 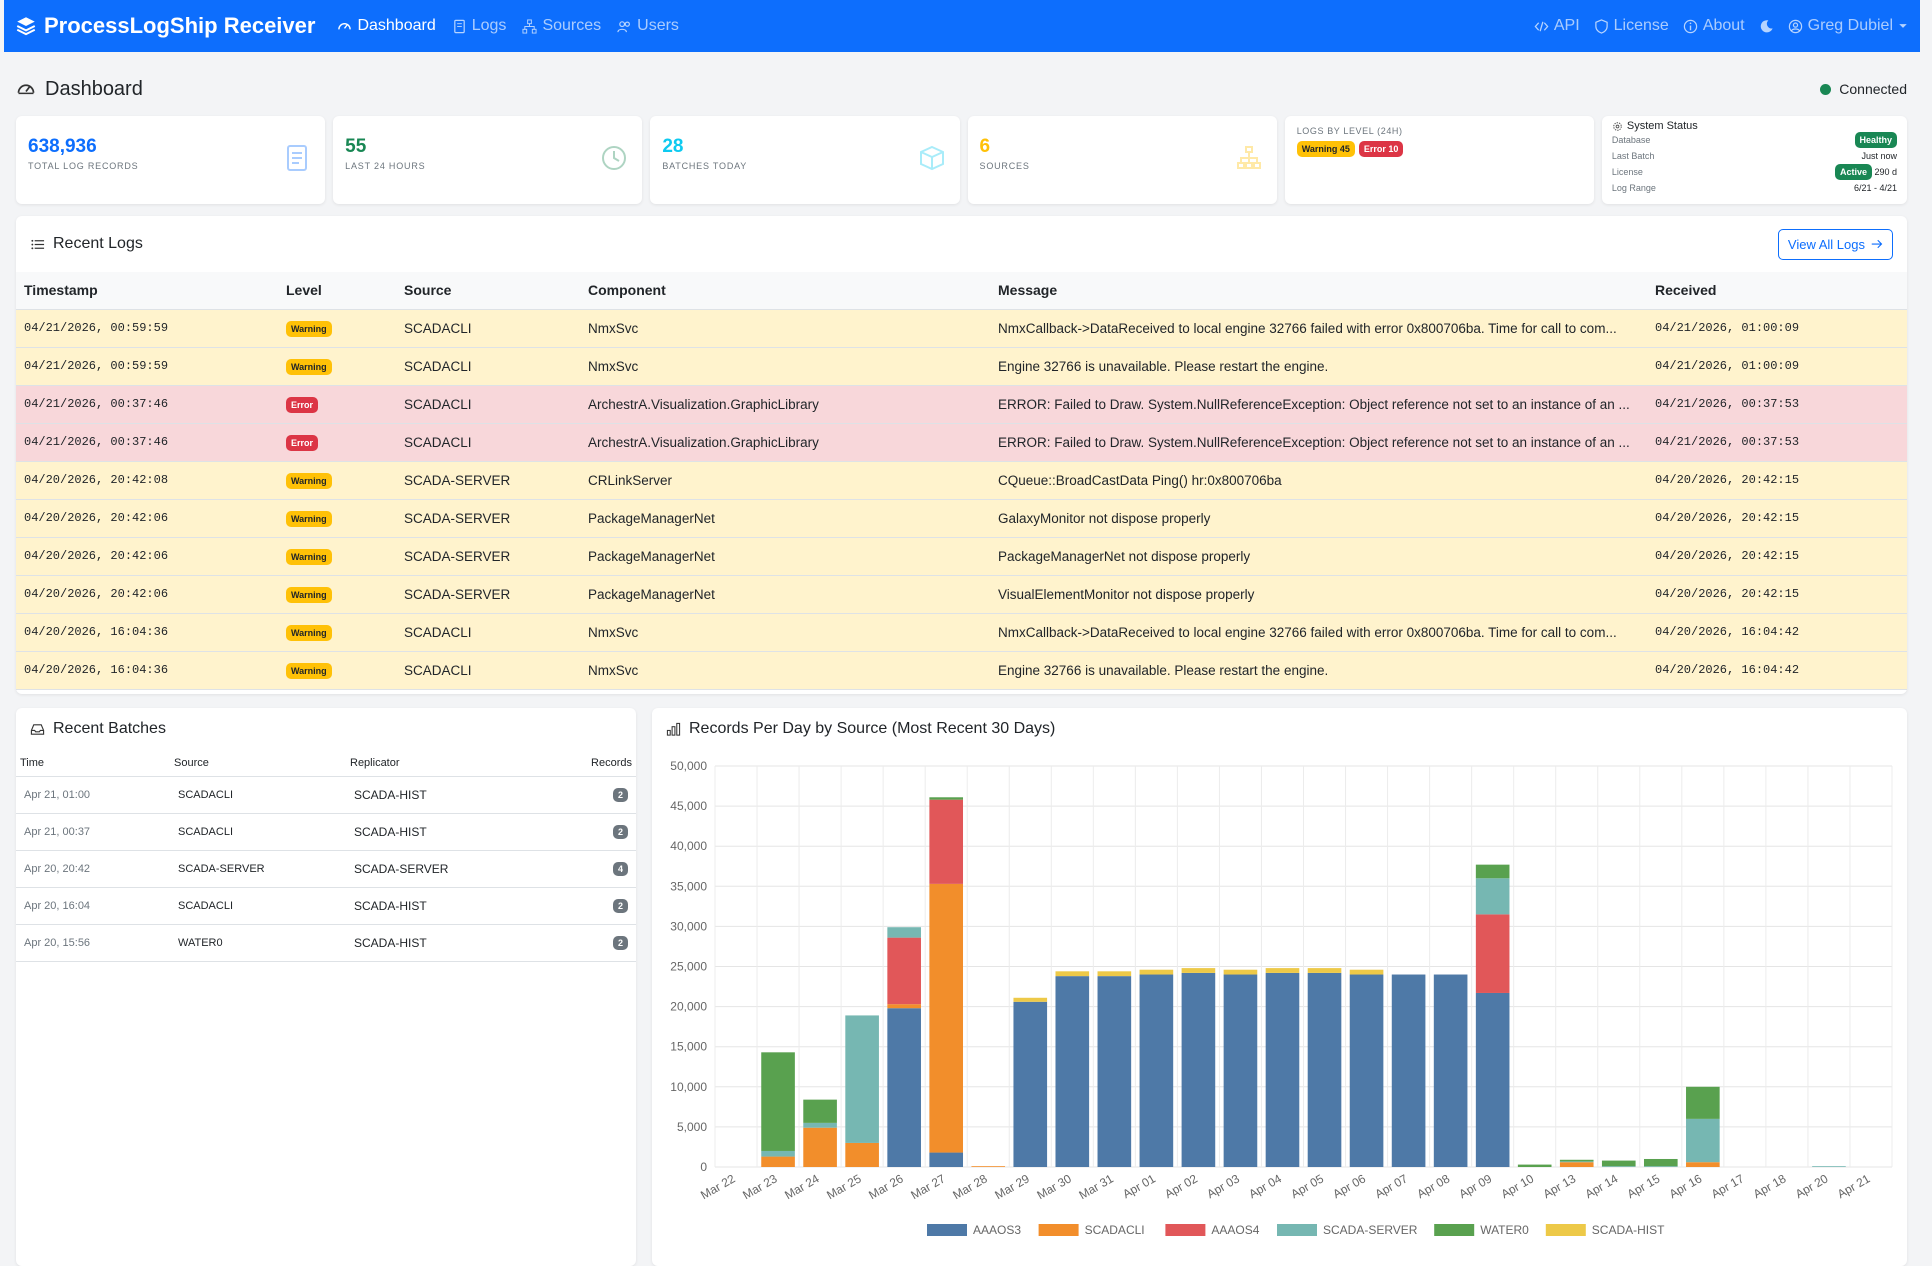 I want to click on stat-logs-by-level: LOGS BY LEVEL (24H) Warning 45 Error 10, so click(x=1439, y=160).